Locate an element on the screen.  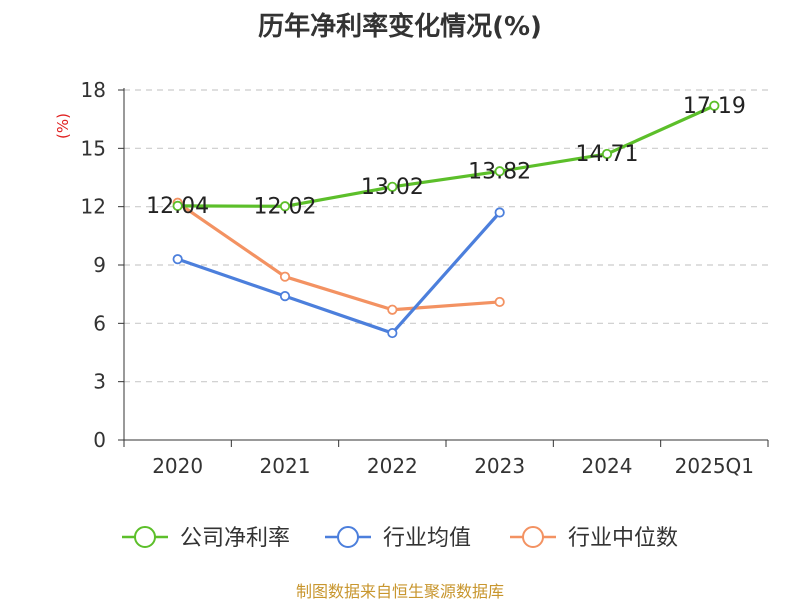
legend-label: 行业中位数 is located at coordinates (623, 538).